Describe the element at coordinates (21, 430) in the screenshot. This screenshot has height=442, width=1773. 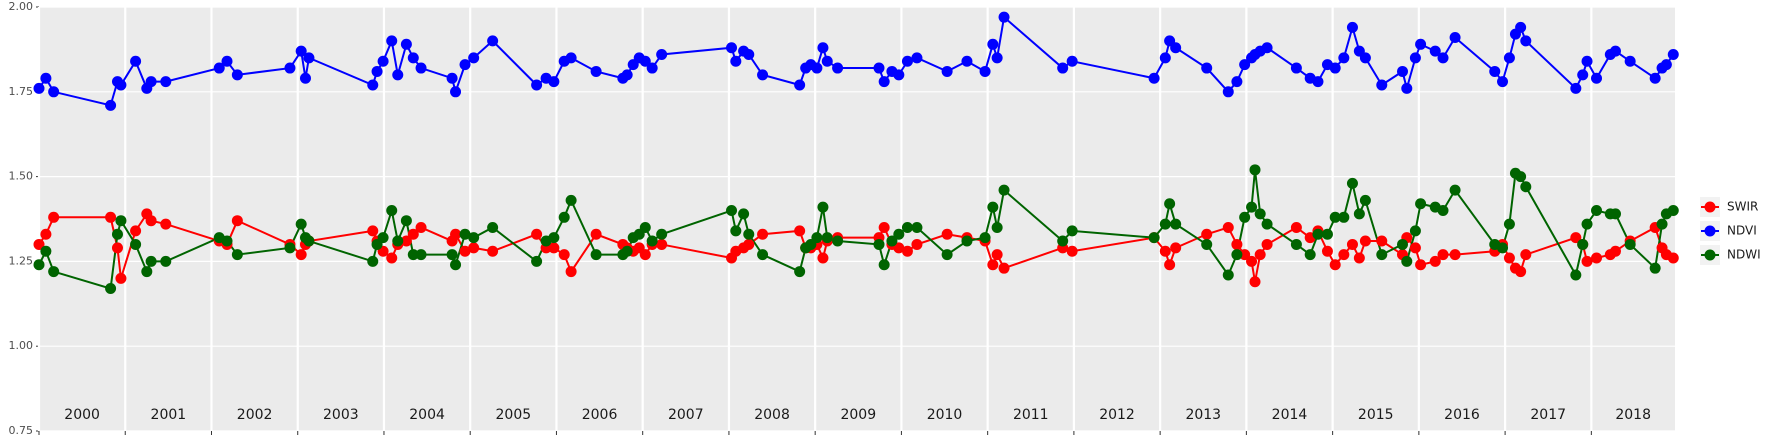
I see `y-tick-label: 0.75` at that location.